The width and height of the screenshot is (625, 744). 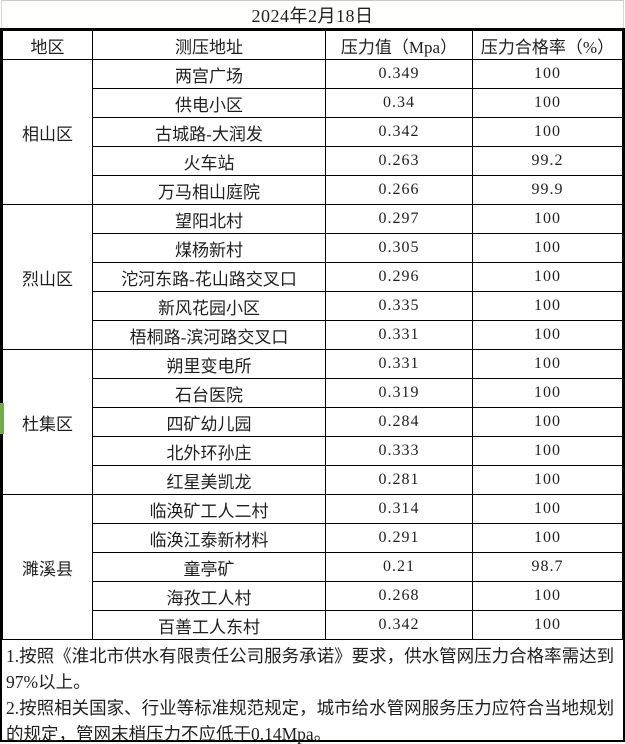 What do you see at coordinates (209, 306) in the screenshot?
I see `address-cell: 新风花园小区` at bounding box center [209, 306].